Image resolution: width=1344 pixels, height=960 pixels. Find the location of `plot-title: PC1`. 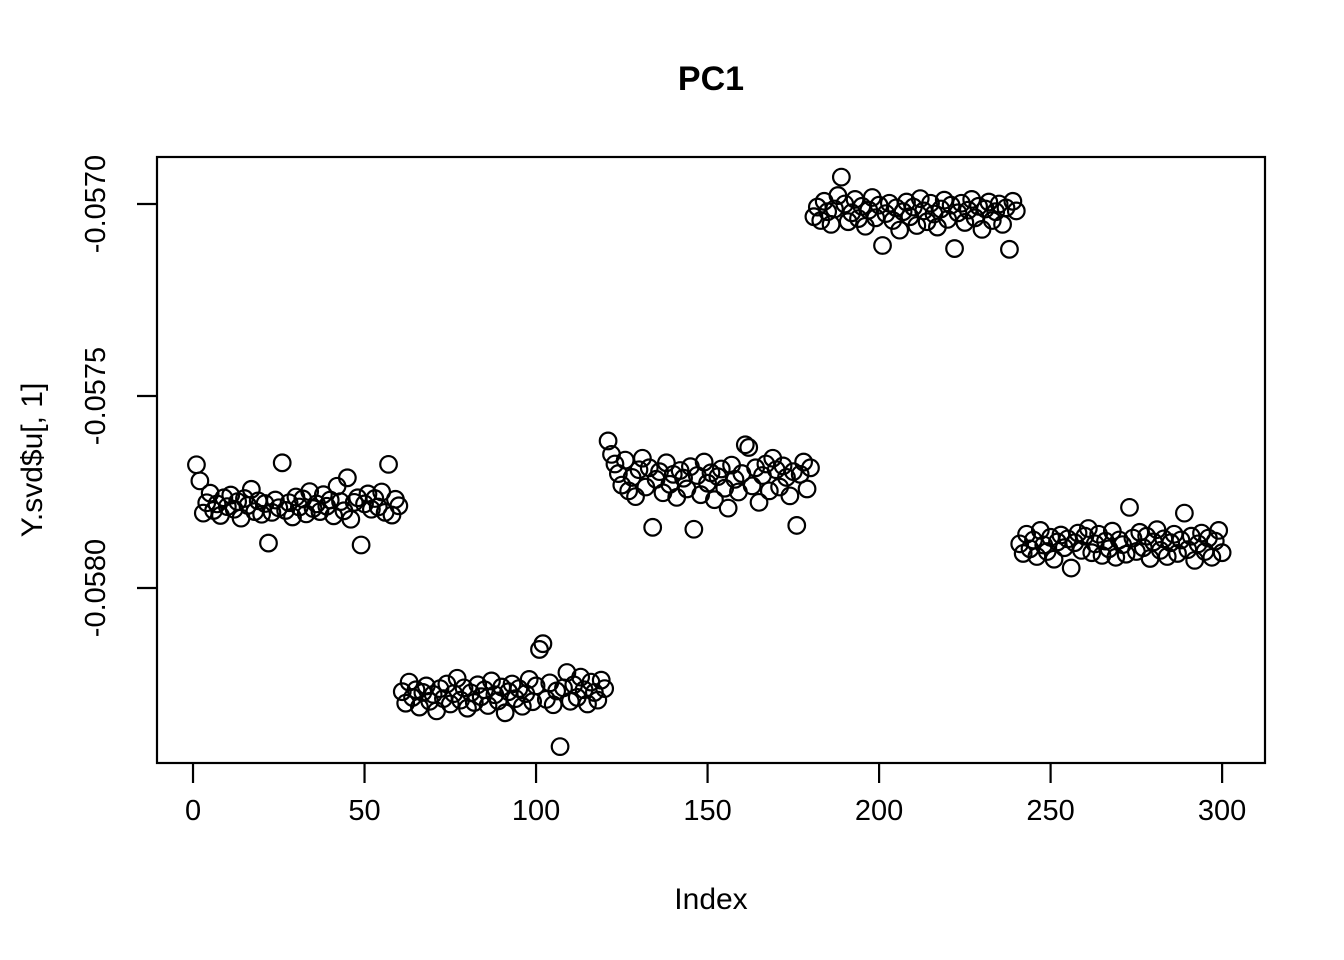

plot-title: PC1 is located at coordinates (711, 79).